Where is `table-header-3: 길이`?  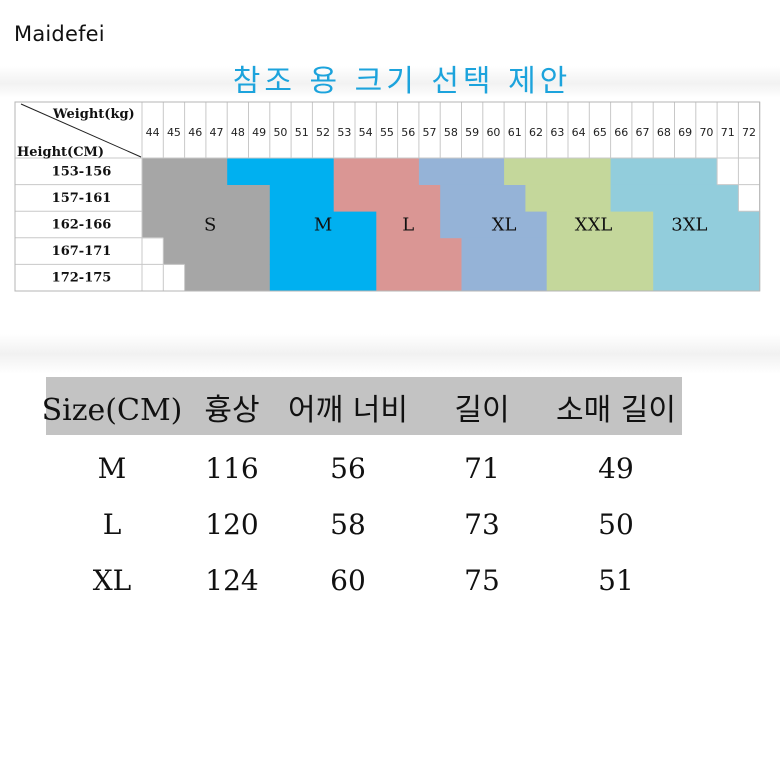
table-header-3: 길이 is located at coordinates (481, 410).